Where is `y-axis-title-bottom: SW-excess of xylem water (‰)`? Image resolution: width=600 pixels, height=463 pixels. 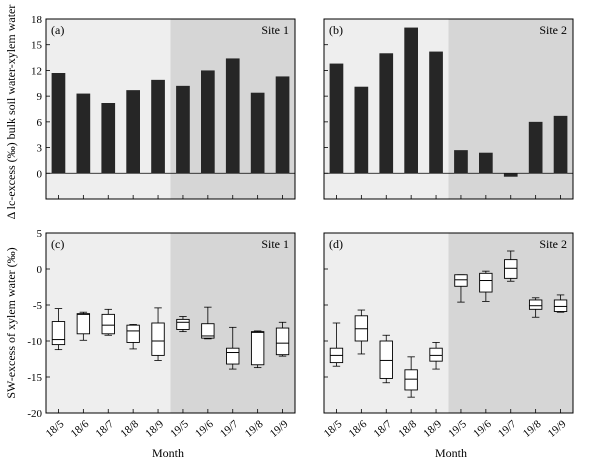 y-axis-title-bottom: SW-excess of xylem water (‰) is located at coordinates (11, 322).